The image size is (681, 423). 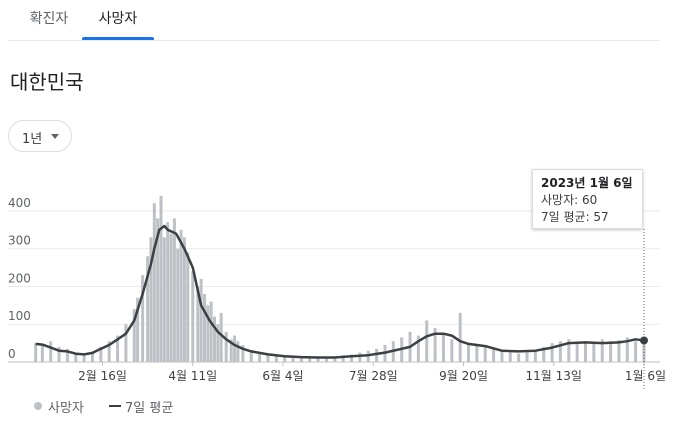 I want to click on period-dropdown: 1년, so click(x=40, y=136).